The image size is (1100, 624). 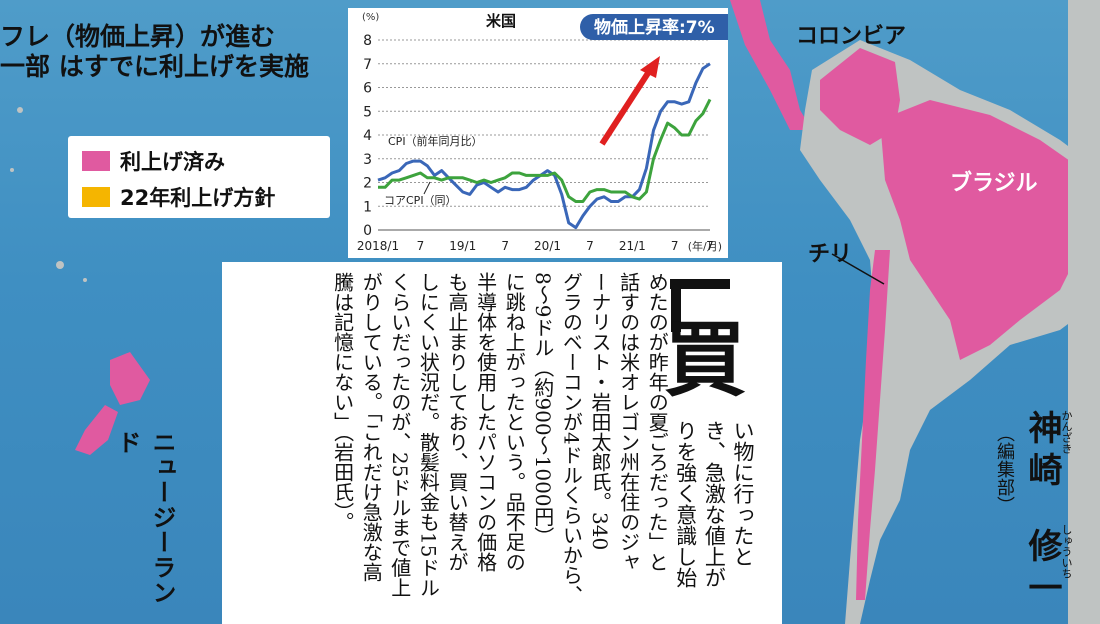 What do you see at coordinates (860, 96) in the screenshot?
I see `colombia-region` at bounding box center [860, 96].